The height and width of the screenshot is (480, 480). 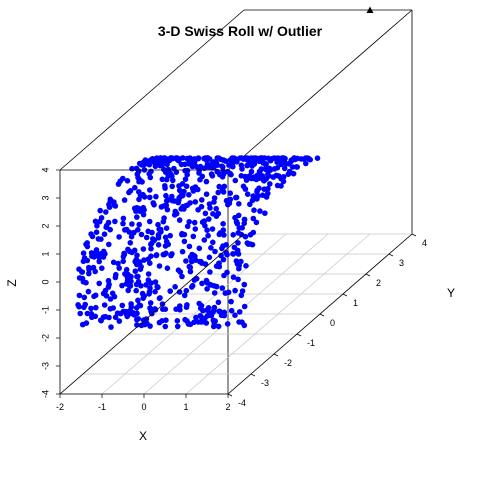 What do you see at coordinates (451, 293) in the screenshot?
I see `y-axis-label: Y` at bounding box center [451, 293].